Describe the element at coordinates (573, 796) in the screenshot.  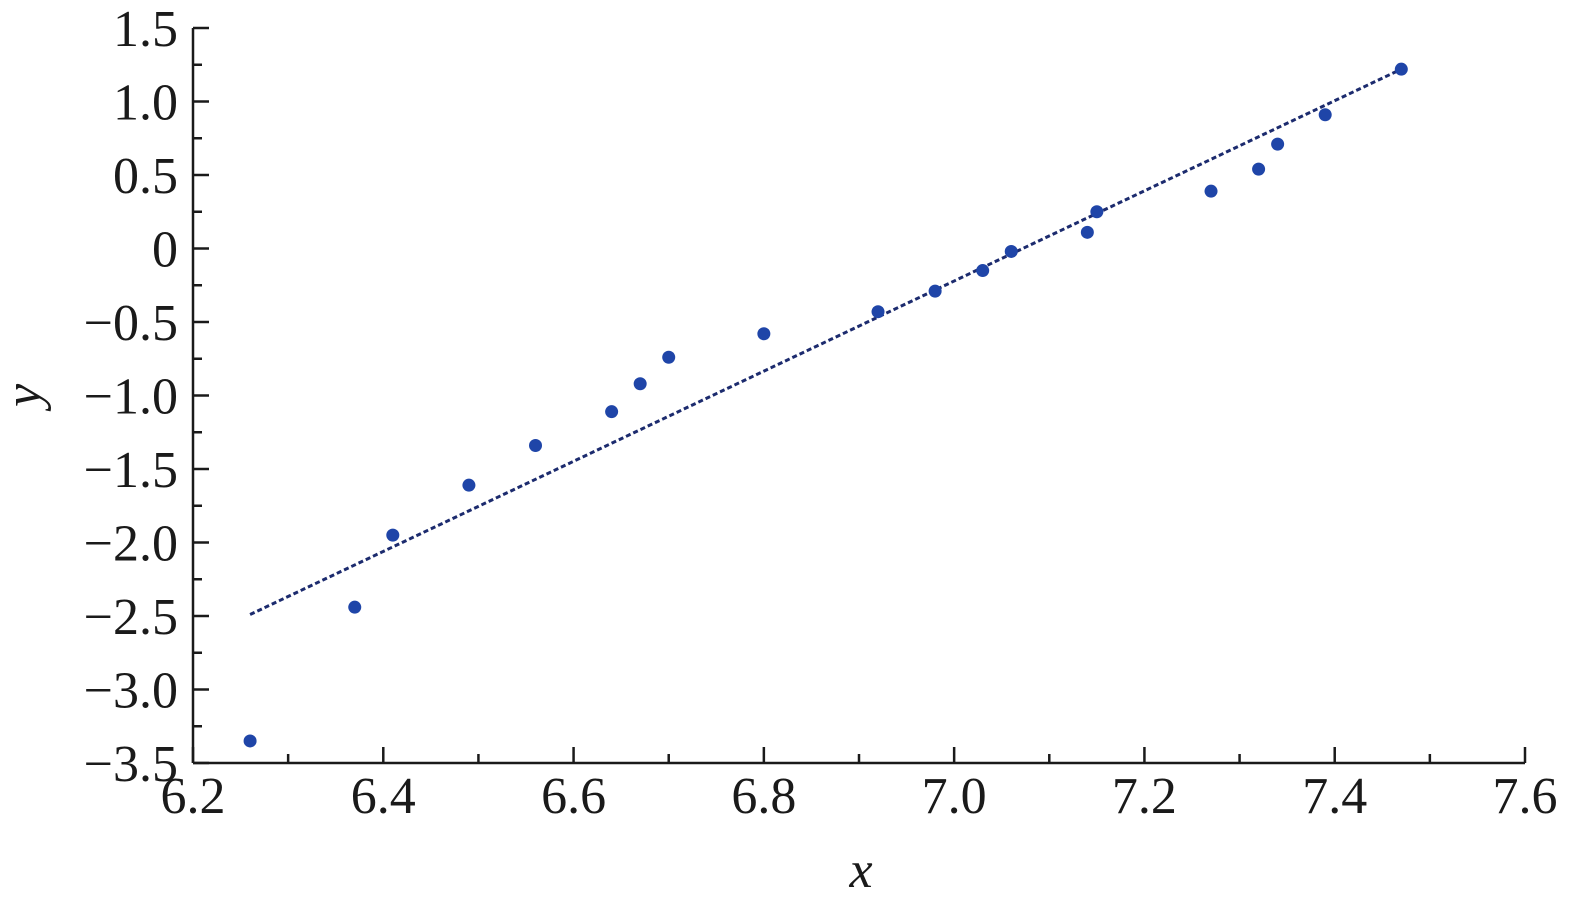
I see `x-tick-label: 6.6` at that location.